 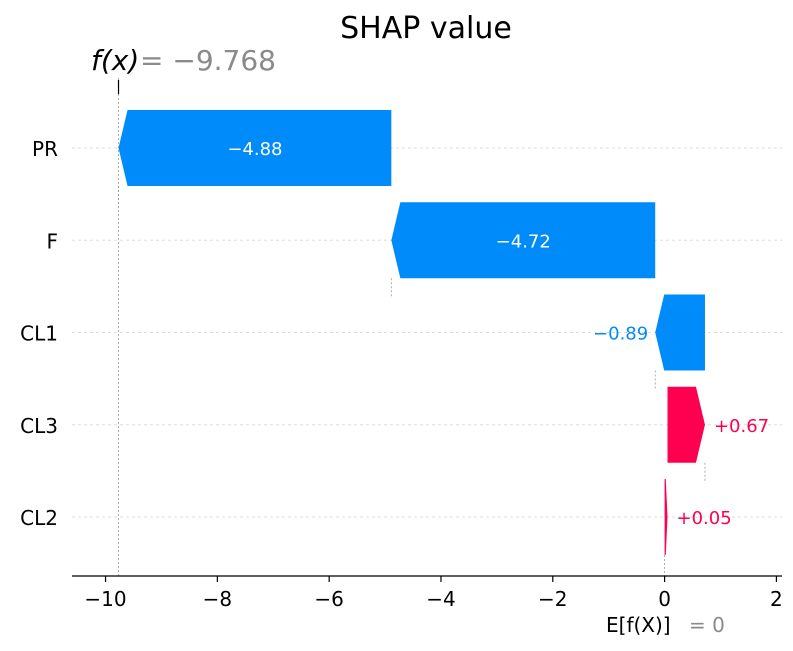 I want to click on bar-f, so click(x=523, y=240).